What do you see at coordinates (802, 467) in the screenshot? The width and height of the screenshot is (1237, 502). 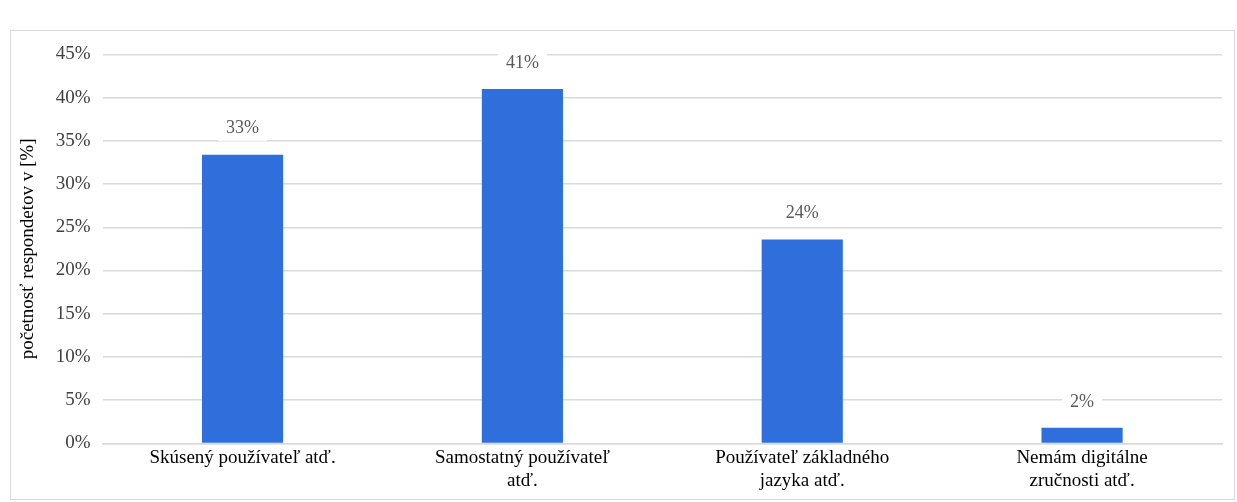 I see `x-tick-label: Používateľ základného jazyka atď.` at bounding box center [802, 467].